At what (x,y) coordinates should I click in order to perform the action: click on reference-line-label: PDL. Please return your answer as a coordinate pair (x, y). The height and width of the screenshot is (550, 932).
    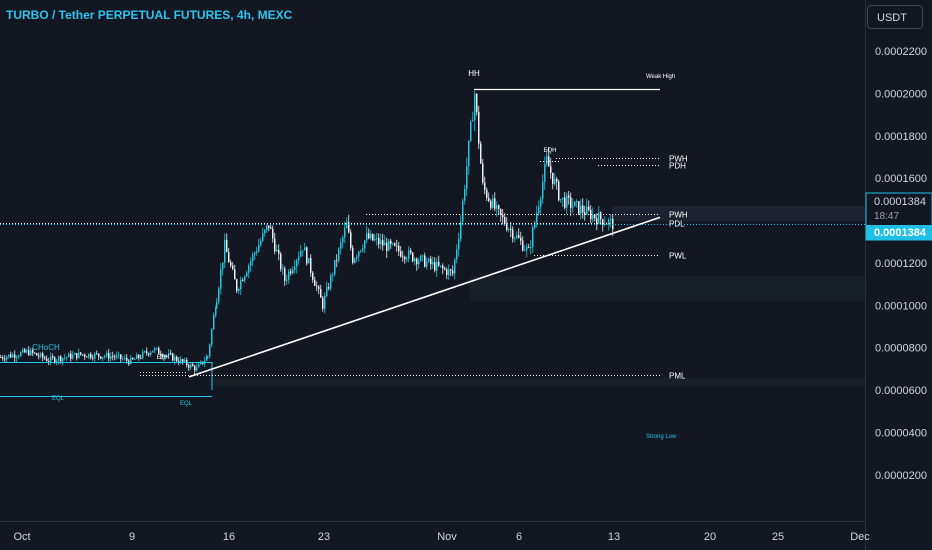
    Looking at the image, I should click on (677, 224).